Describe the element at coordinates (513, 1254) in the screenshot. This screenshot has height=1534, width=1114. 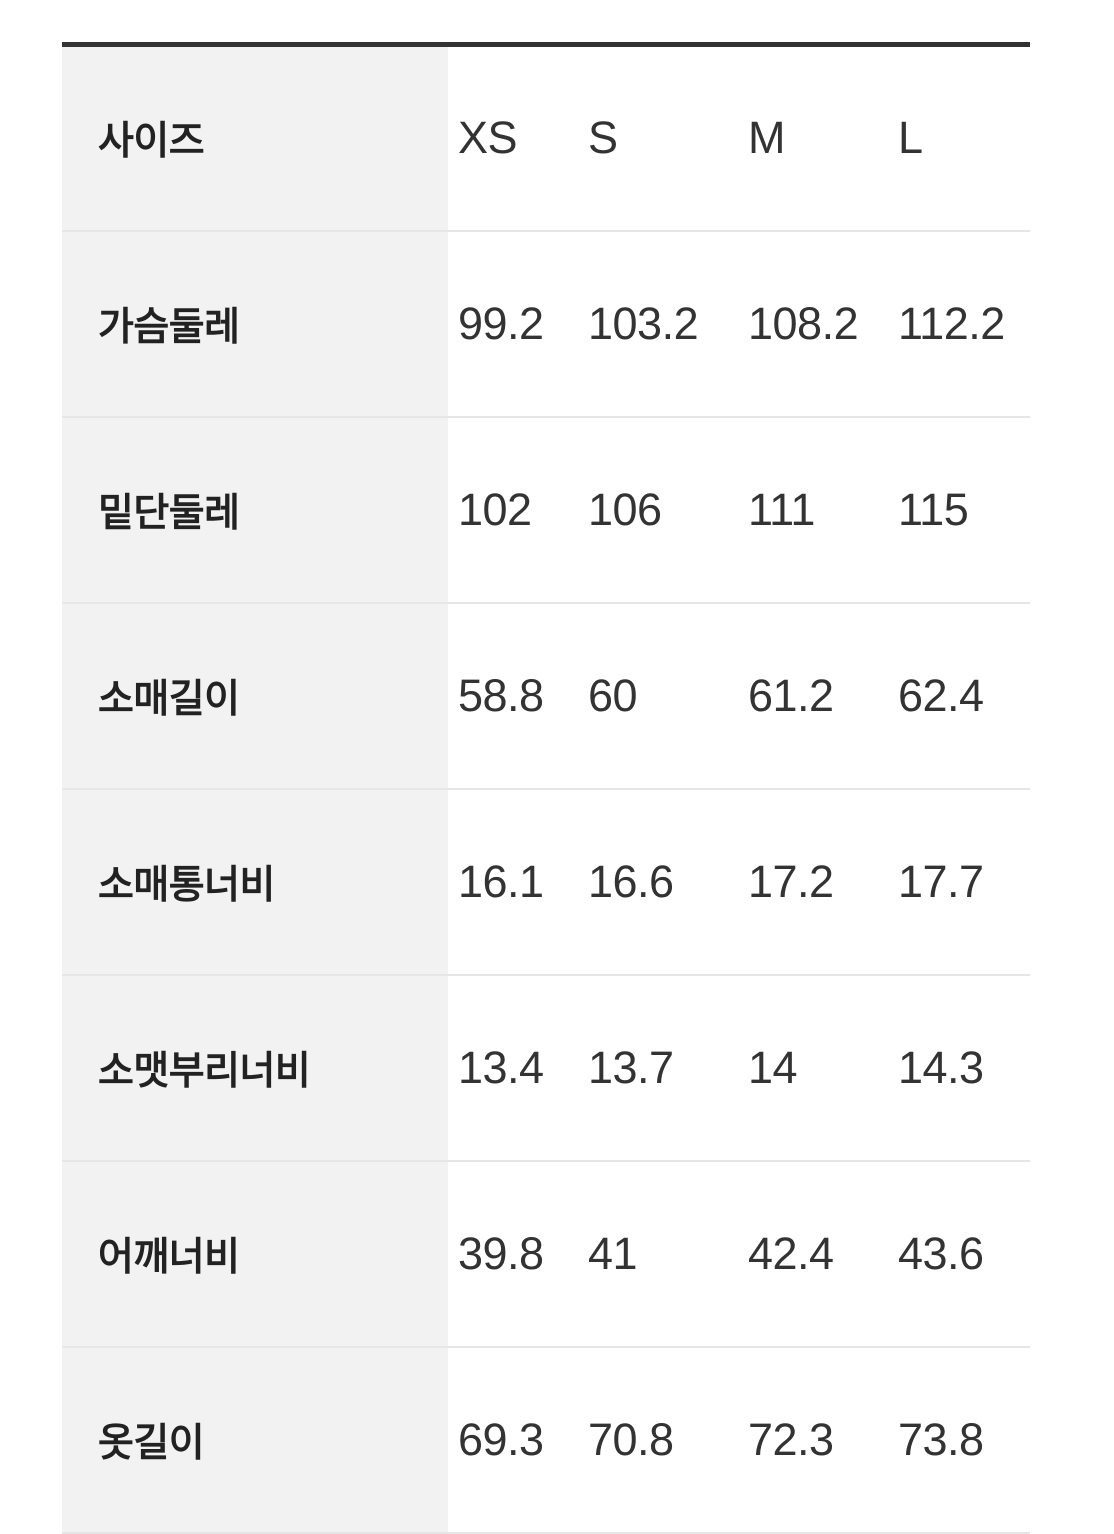
I see `row-value-xs: 39.8` at that location.